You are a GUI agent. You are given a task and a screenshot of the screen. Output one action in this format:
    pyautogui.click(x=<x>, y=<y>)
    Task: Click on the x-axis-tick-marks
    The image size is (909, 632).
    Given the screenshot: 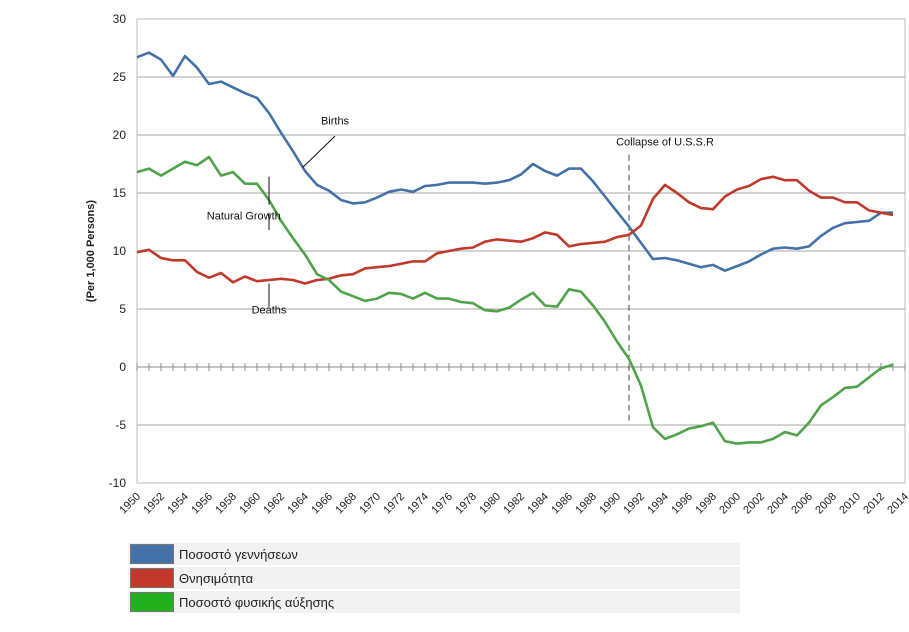 What is the action you would take?
    pyautogui.click(x=521, y=367)
    